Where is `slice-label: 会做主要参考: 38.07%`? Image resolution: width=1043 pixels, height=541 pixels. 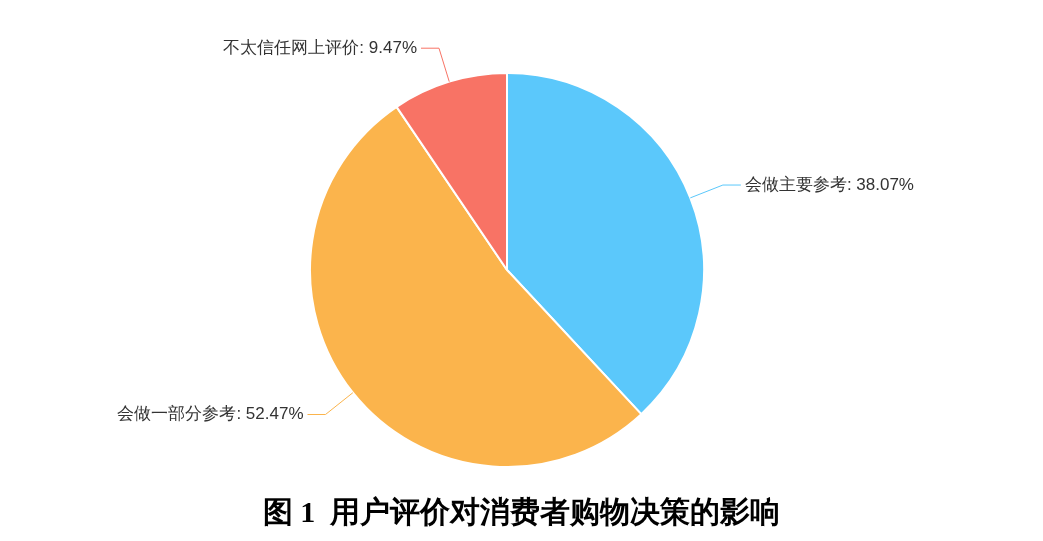
slice-label: 会做主要参考: 38.07% is located at coordinates (829, 184).